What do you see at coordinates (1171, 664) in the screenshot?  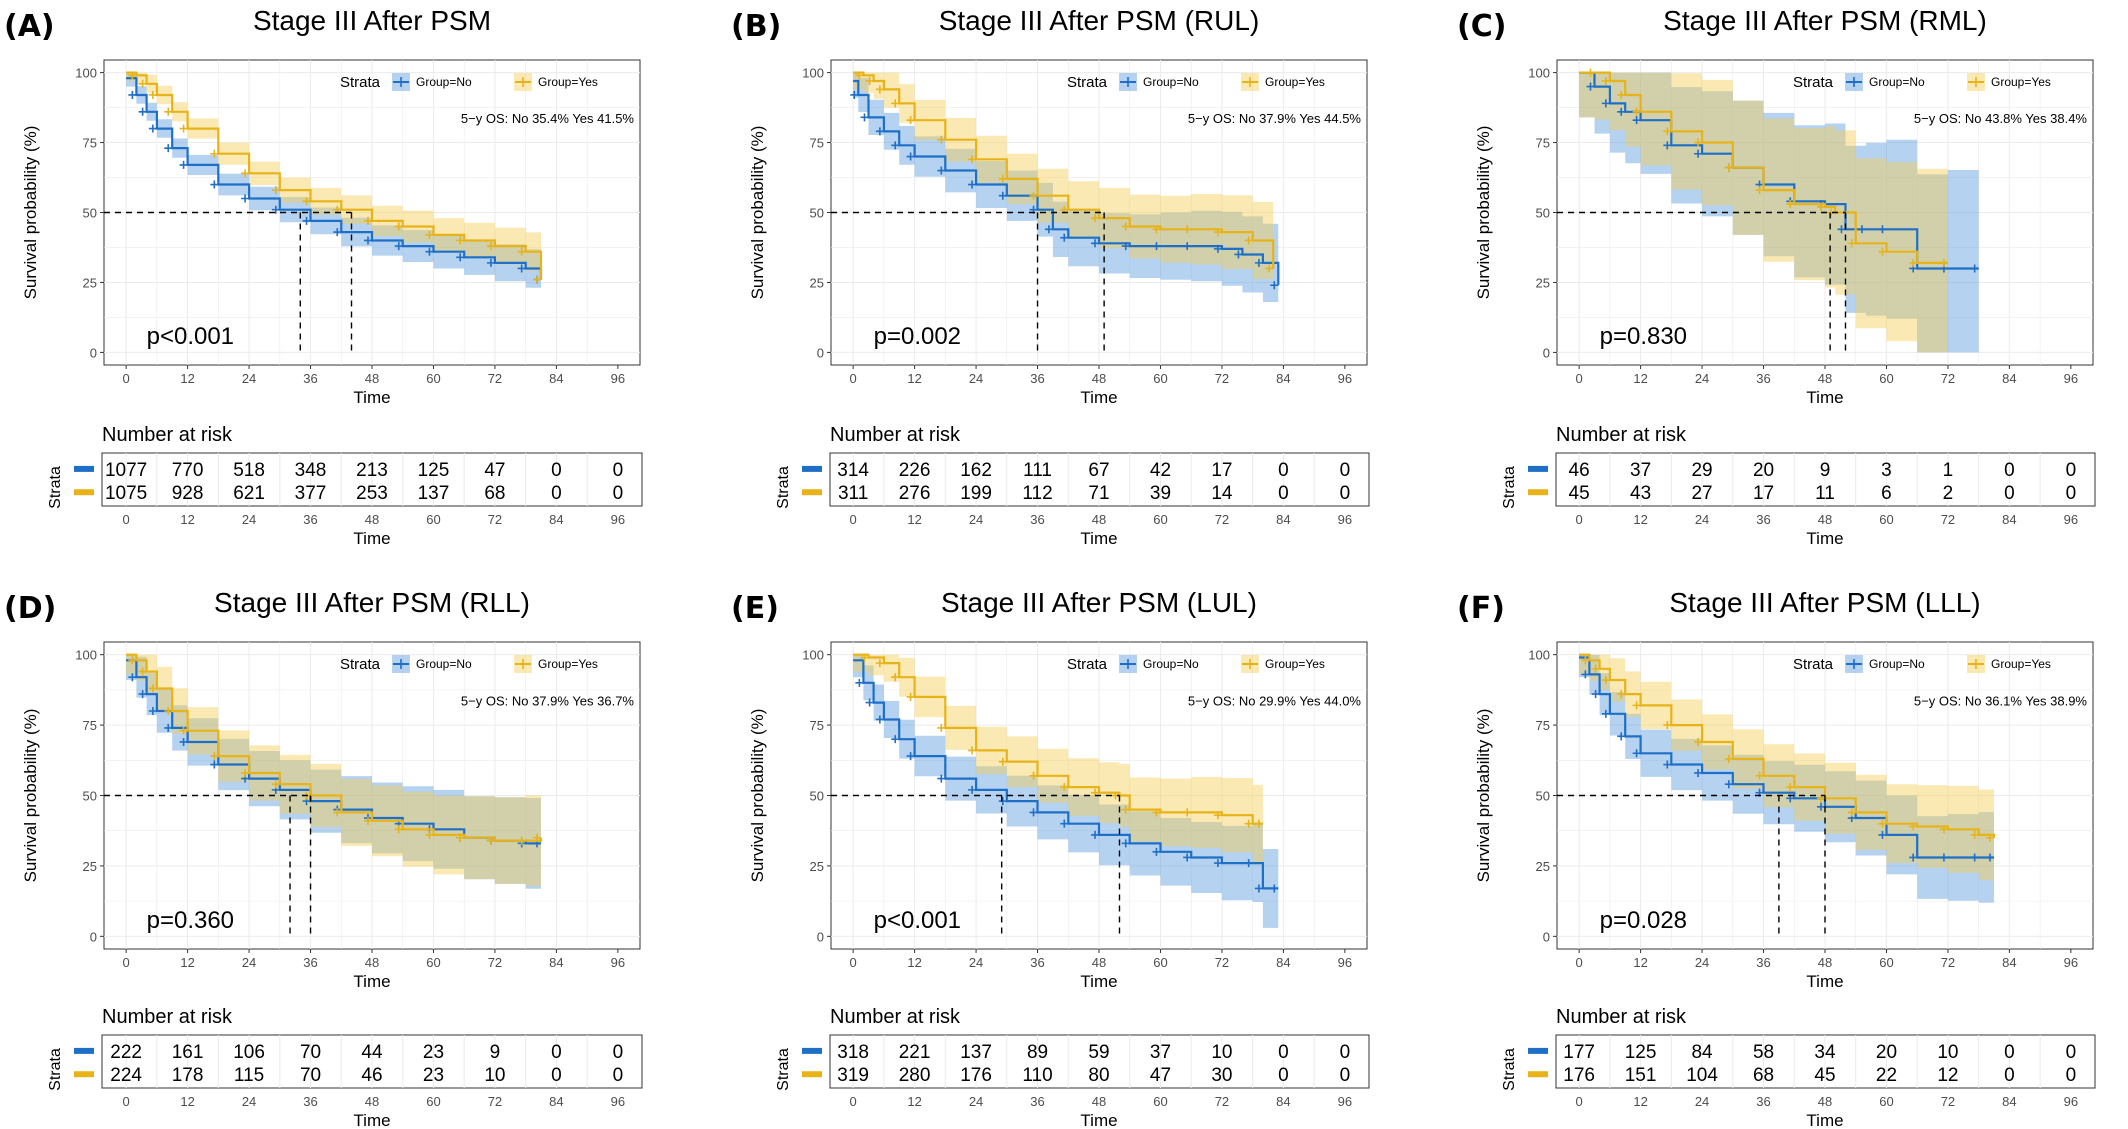 I see `legend-entry: Group=No` at bounding box center [1171, 664].